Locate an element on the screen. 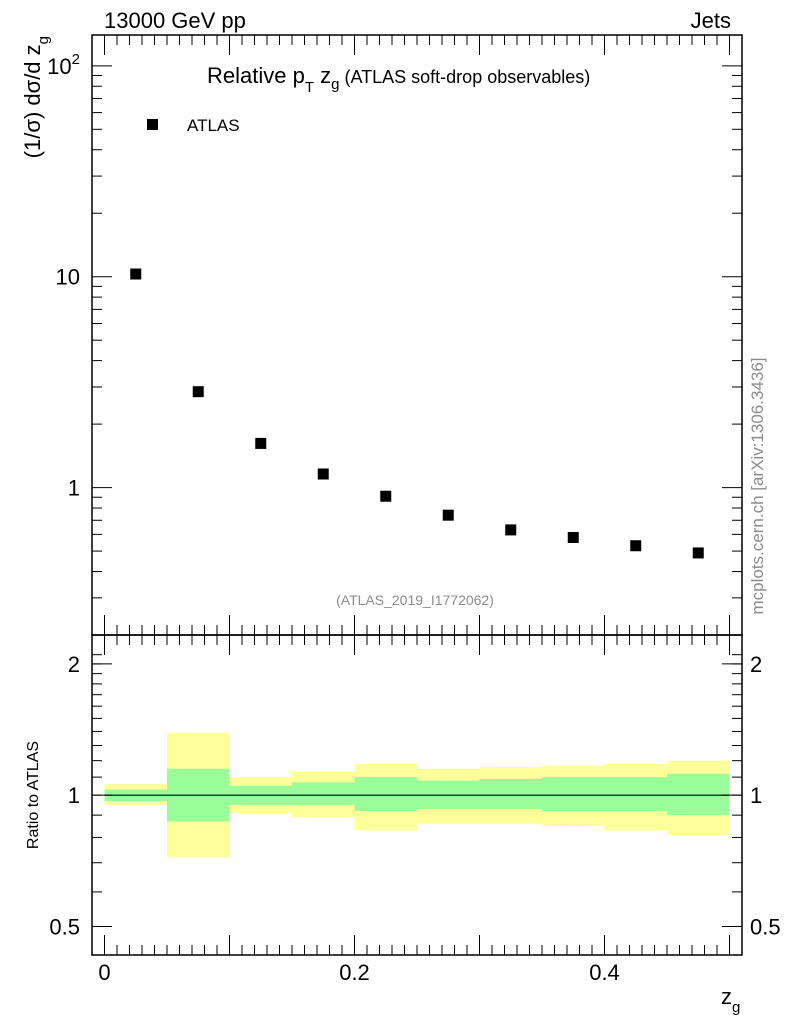 Image resolution: width=786 pixels, height=1024 pixels. x-axis-label: zg is located at coordinates (730, 1000).